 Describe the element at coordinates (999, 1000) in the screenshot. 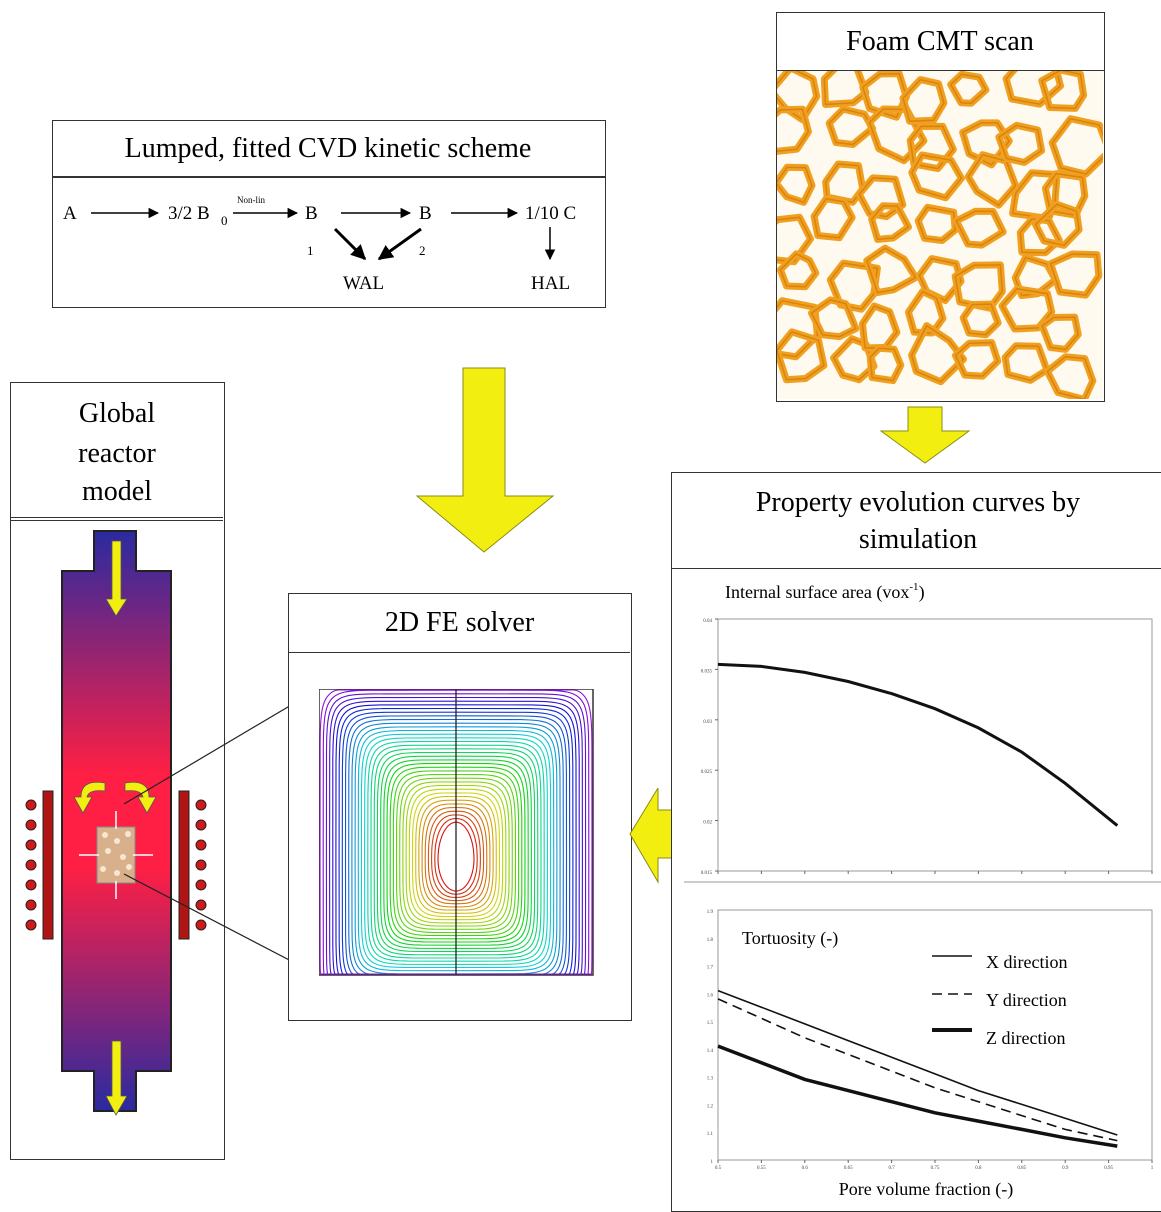

I see `legend: X direction Y direction Z direction` at that location.